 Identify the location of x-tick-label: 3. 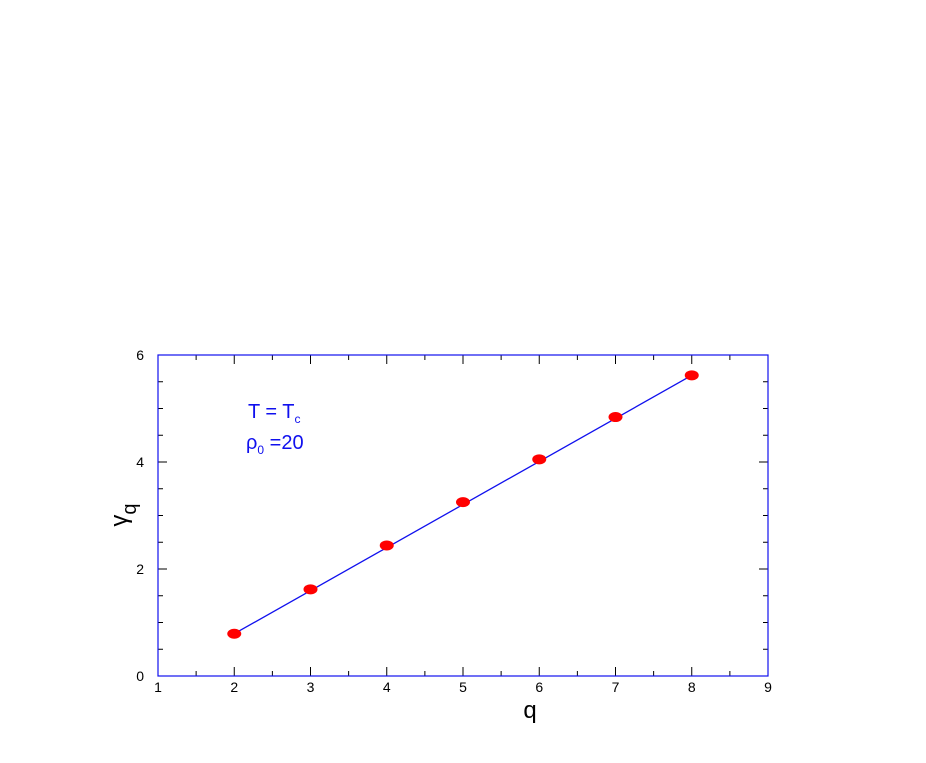
(311, 687).